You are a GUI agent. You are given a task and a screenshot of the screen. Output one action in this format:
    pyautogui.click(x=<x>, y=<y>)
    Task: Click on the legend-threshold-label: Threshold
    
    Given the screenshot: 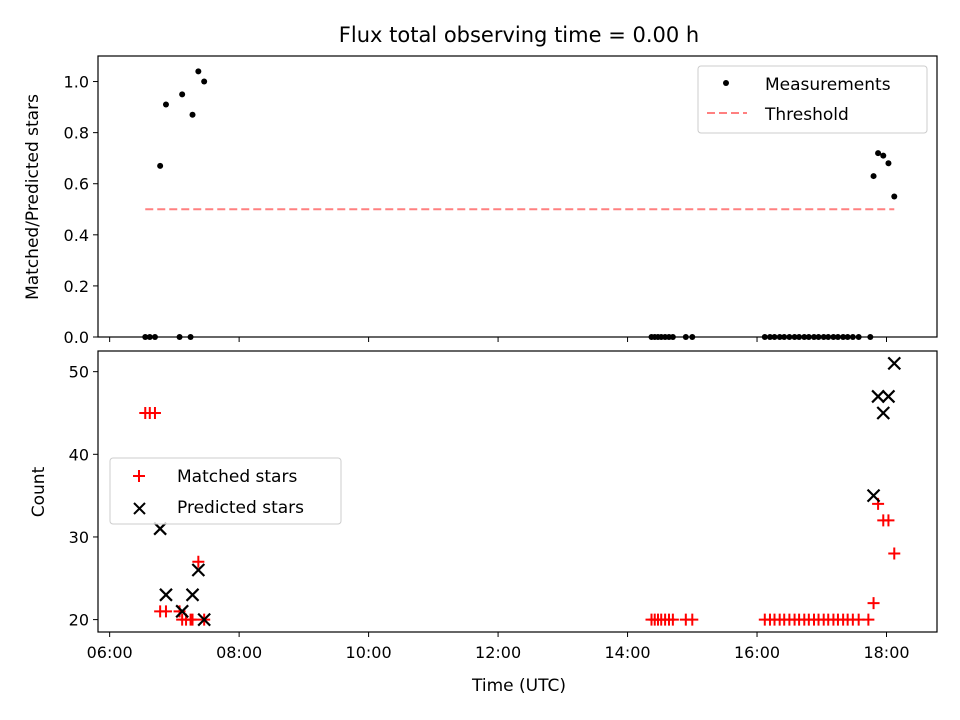 What is the action you would take?
    pyautogui.click(x=806, y=115)
    